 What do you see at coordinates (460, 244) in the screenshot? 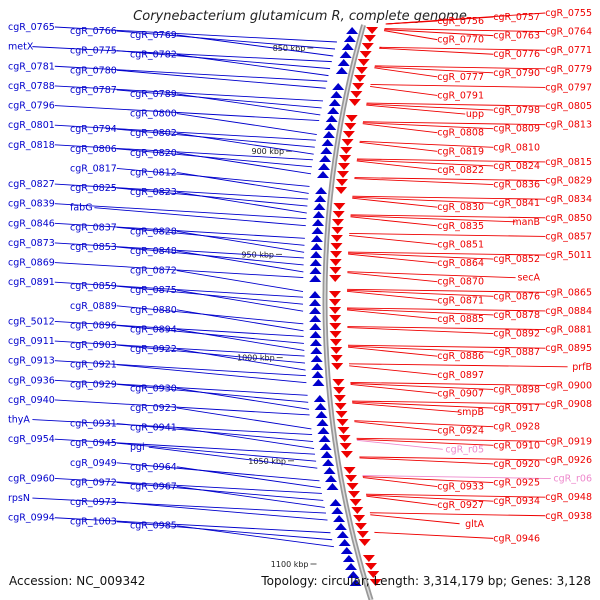
I see `gene-label-plus: cgR_0851` at bounding box center [460, 244].